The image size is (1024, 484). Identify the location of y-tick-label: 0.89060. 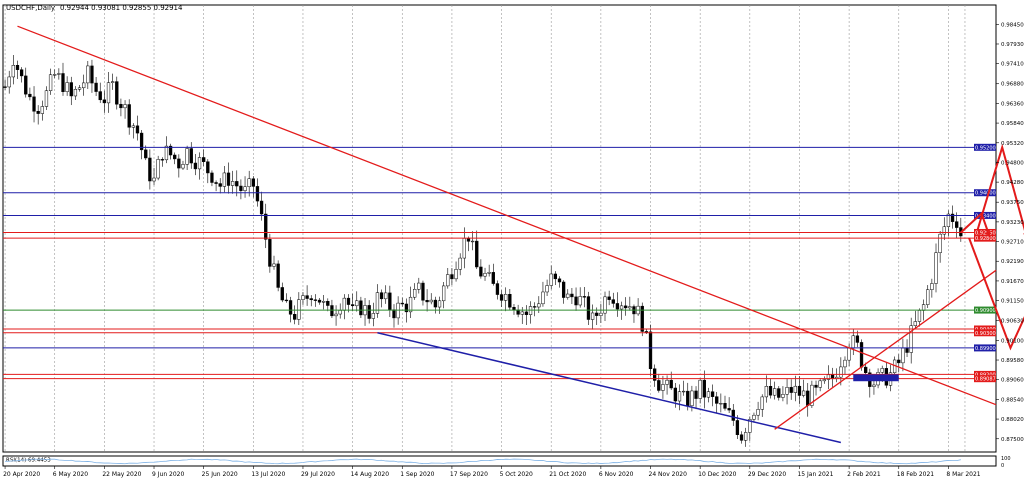
(1012, 381).